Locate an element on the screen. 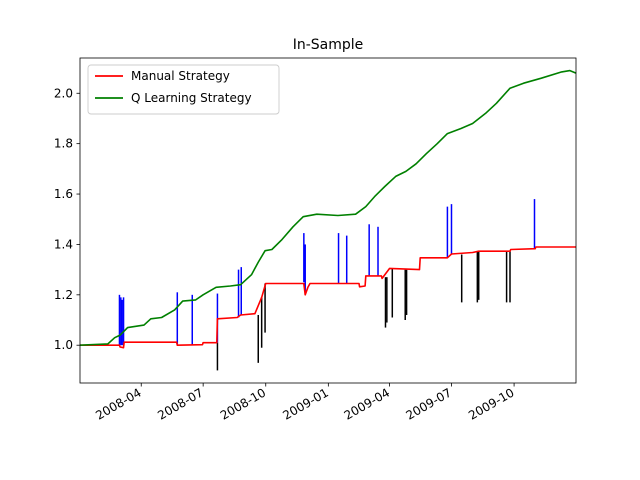 This screenshot has height=480, width=640. y-tick-label: 1.8 is located at coordinates (63, 144).